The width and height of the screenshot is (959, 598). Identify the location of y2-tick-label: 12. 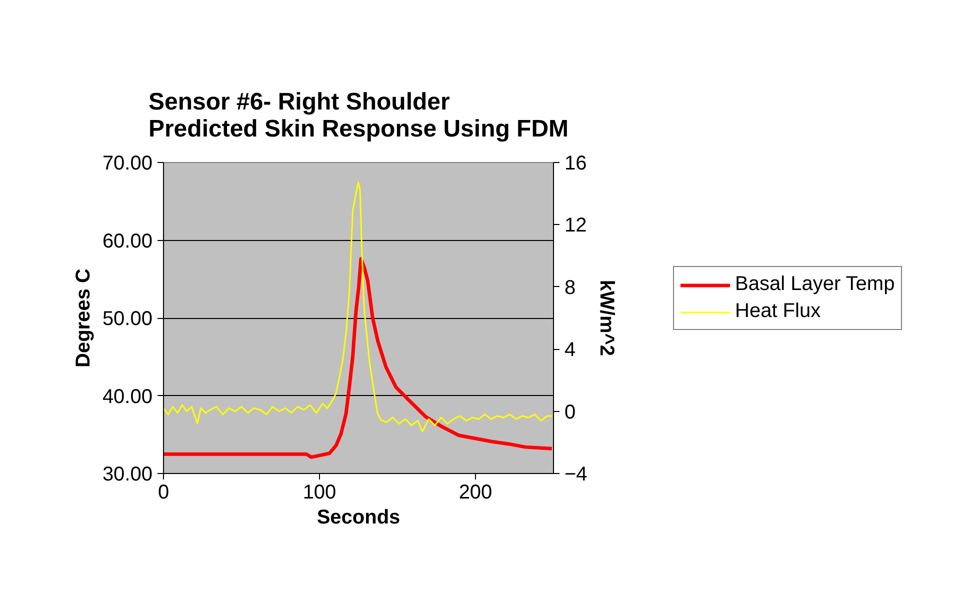
(575, 225).